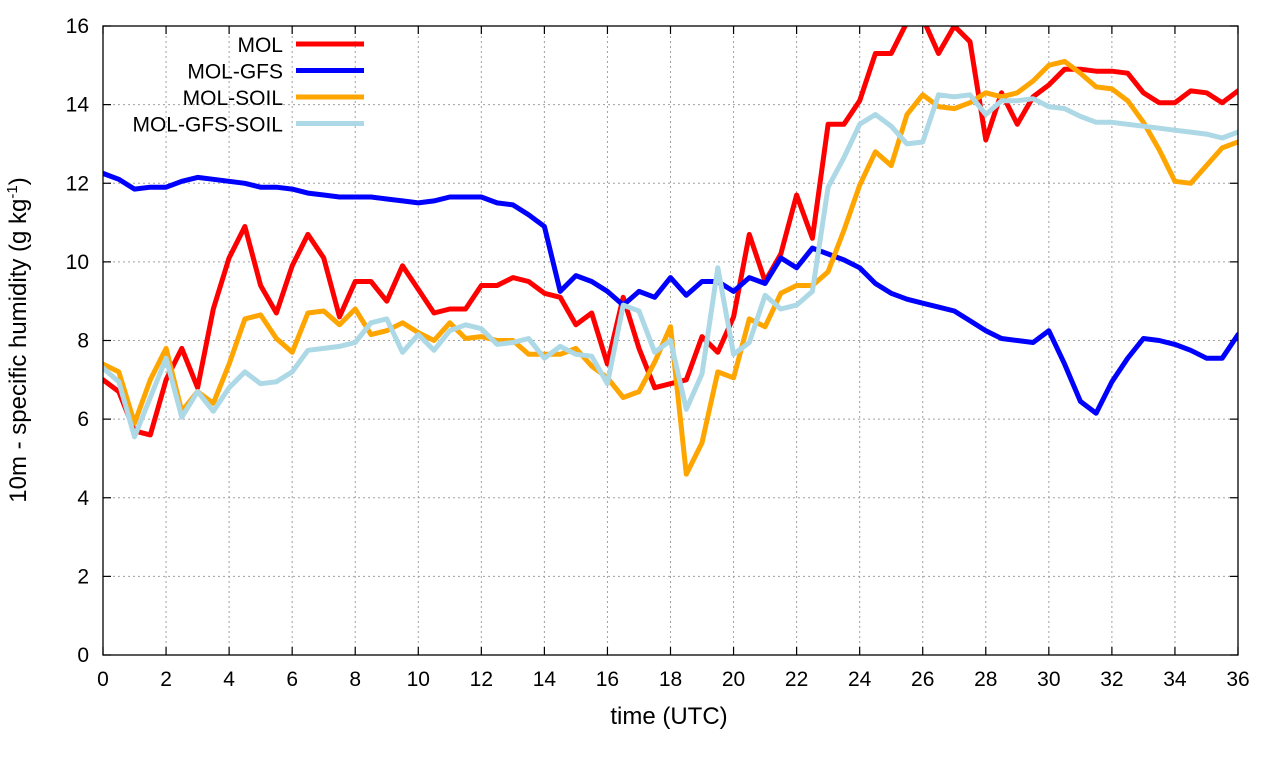  Describe the element at coordinates (796, 679) in the screenshot. I see `x-tick-label: 22` at that location.